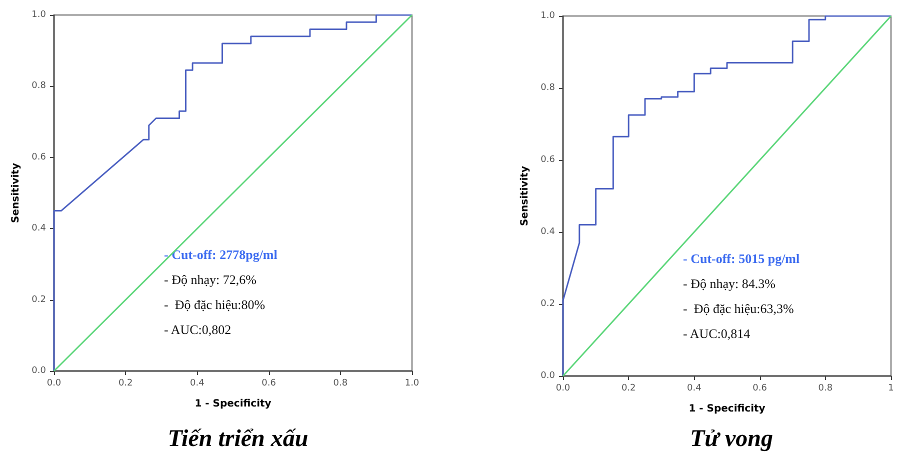 Image resolution: width=905 pixels, height=456 pixels. I want to click on annotation: - Độ đặc hiệu:63,3%, so click(738, 308).